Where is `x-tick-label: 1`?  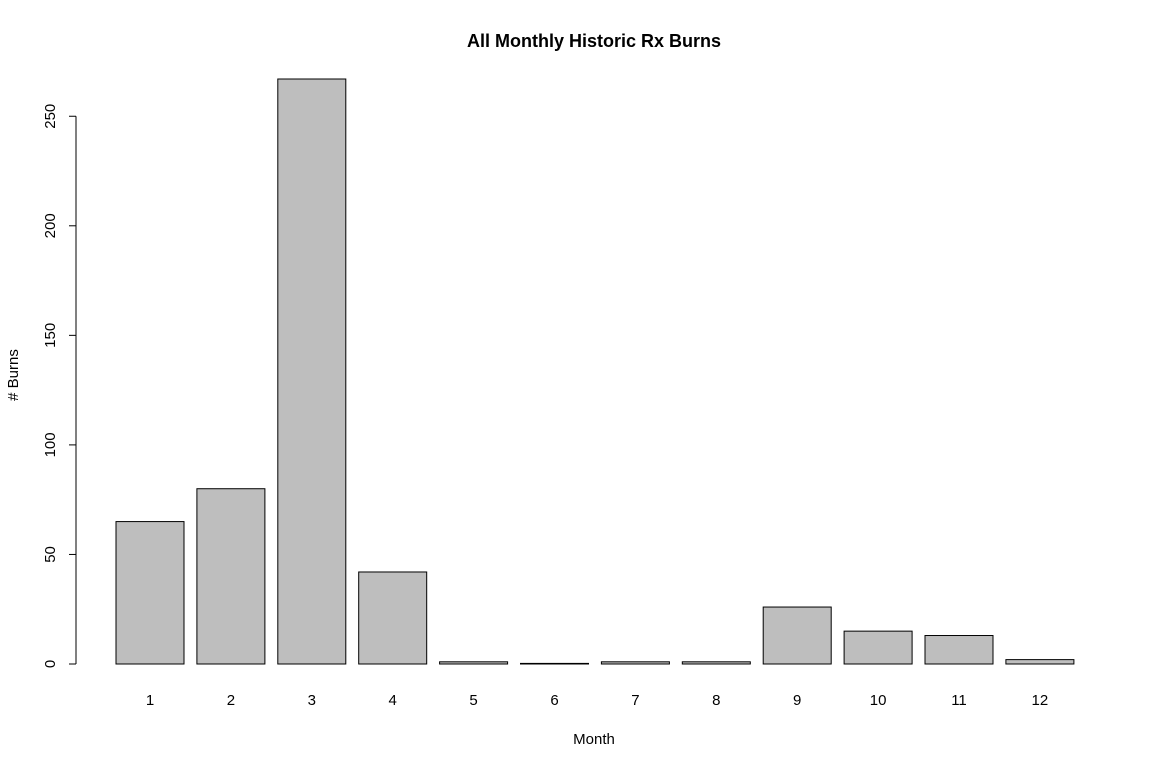 x-tick-label: 1 is located at coordinates (150, 700).